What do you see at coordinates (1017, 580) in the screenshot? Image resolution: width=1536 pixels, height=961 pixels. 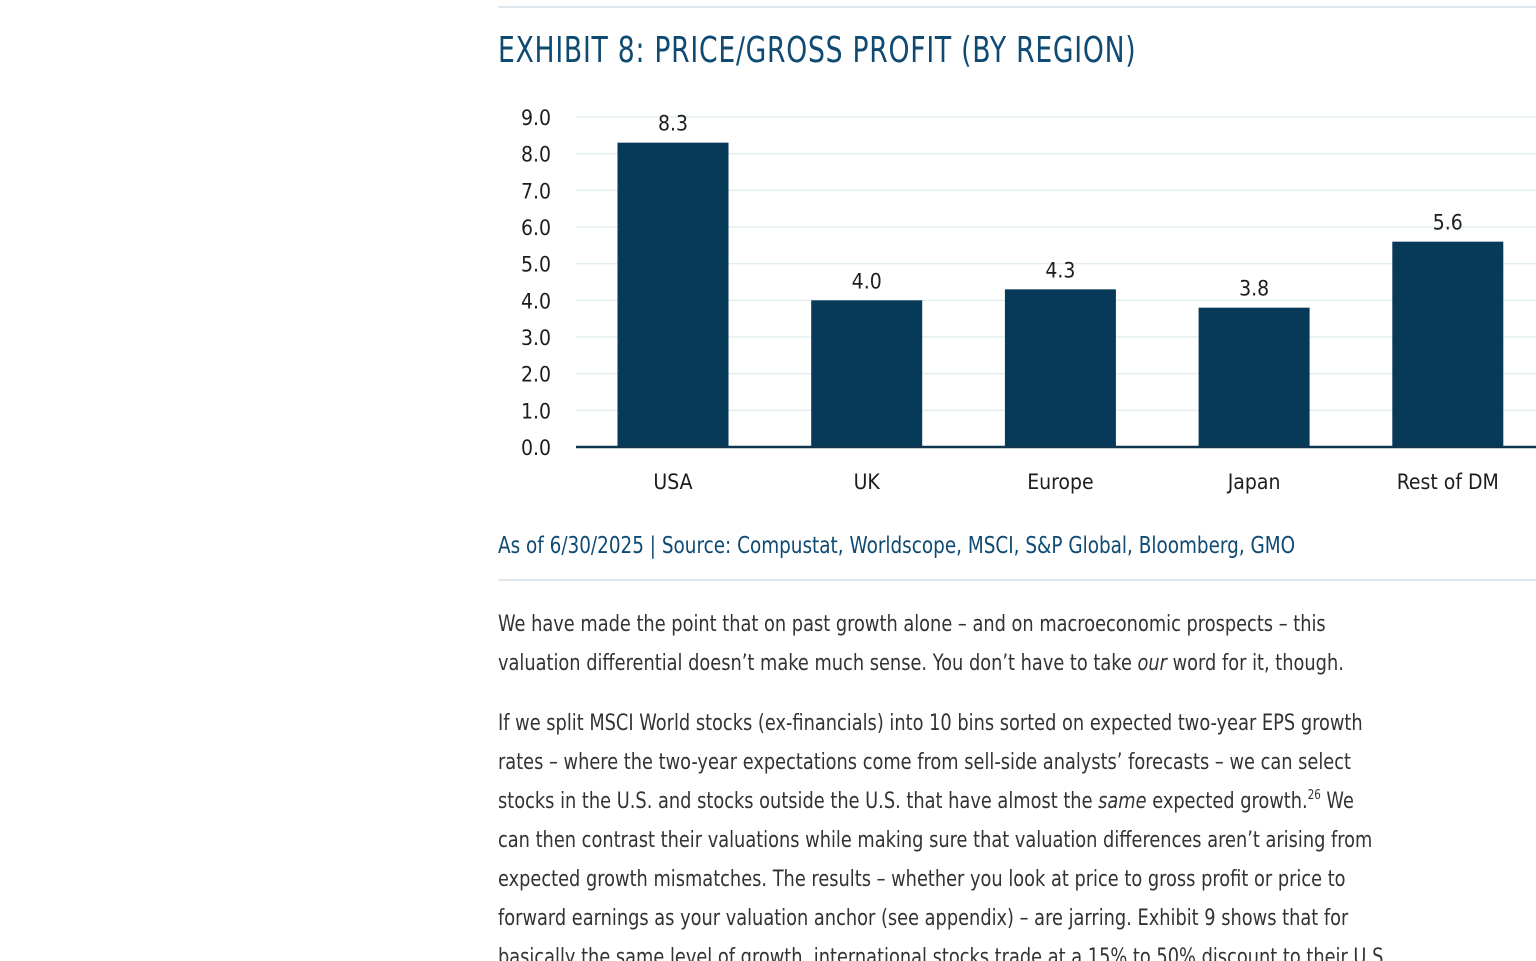 I see `bottom-divider` at bounding box center [1017, 580].